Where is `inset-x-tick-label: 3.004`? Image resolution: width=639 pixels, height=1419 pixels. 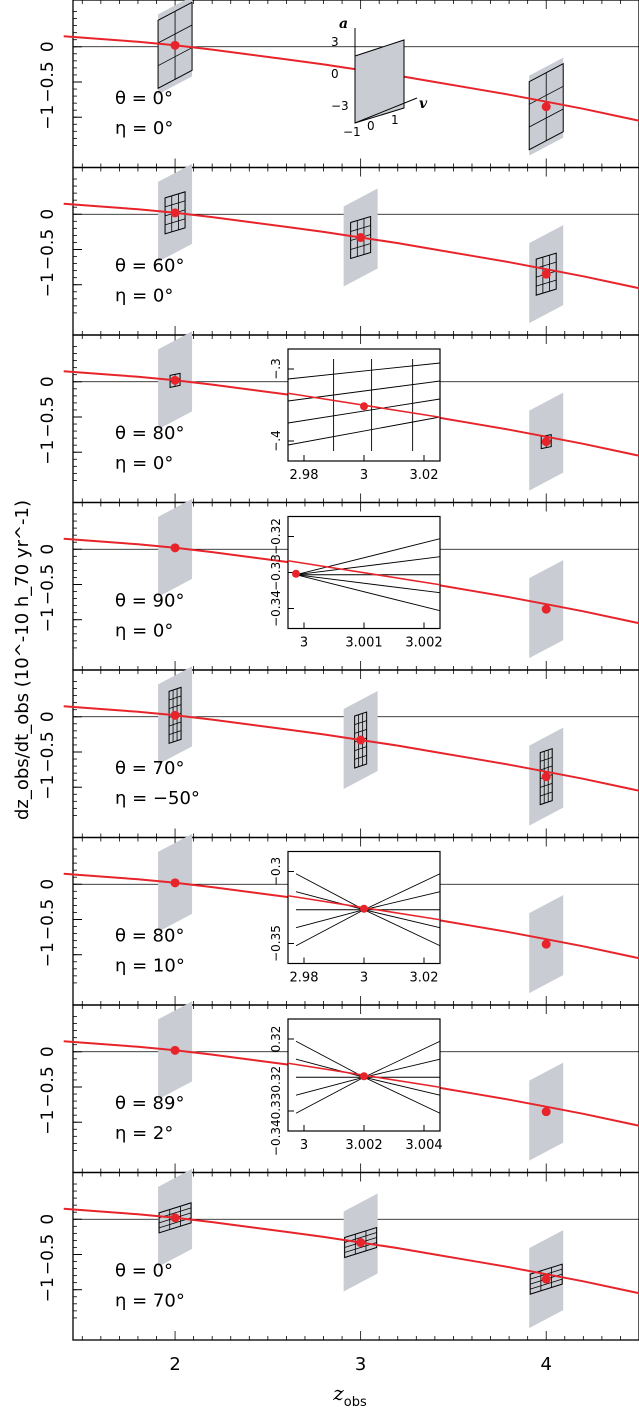
inset-x-tick-label: 3.004 is located at coordinates (423, 1145).